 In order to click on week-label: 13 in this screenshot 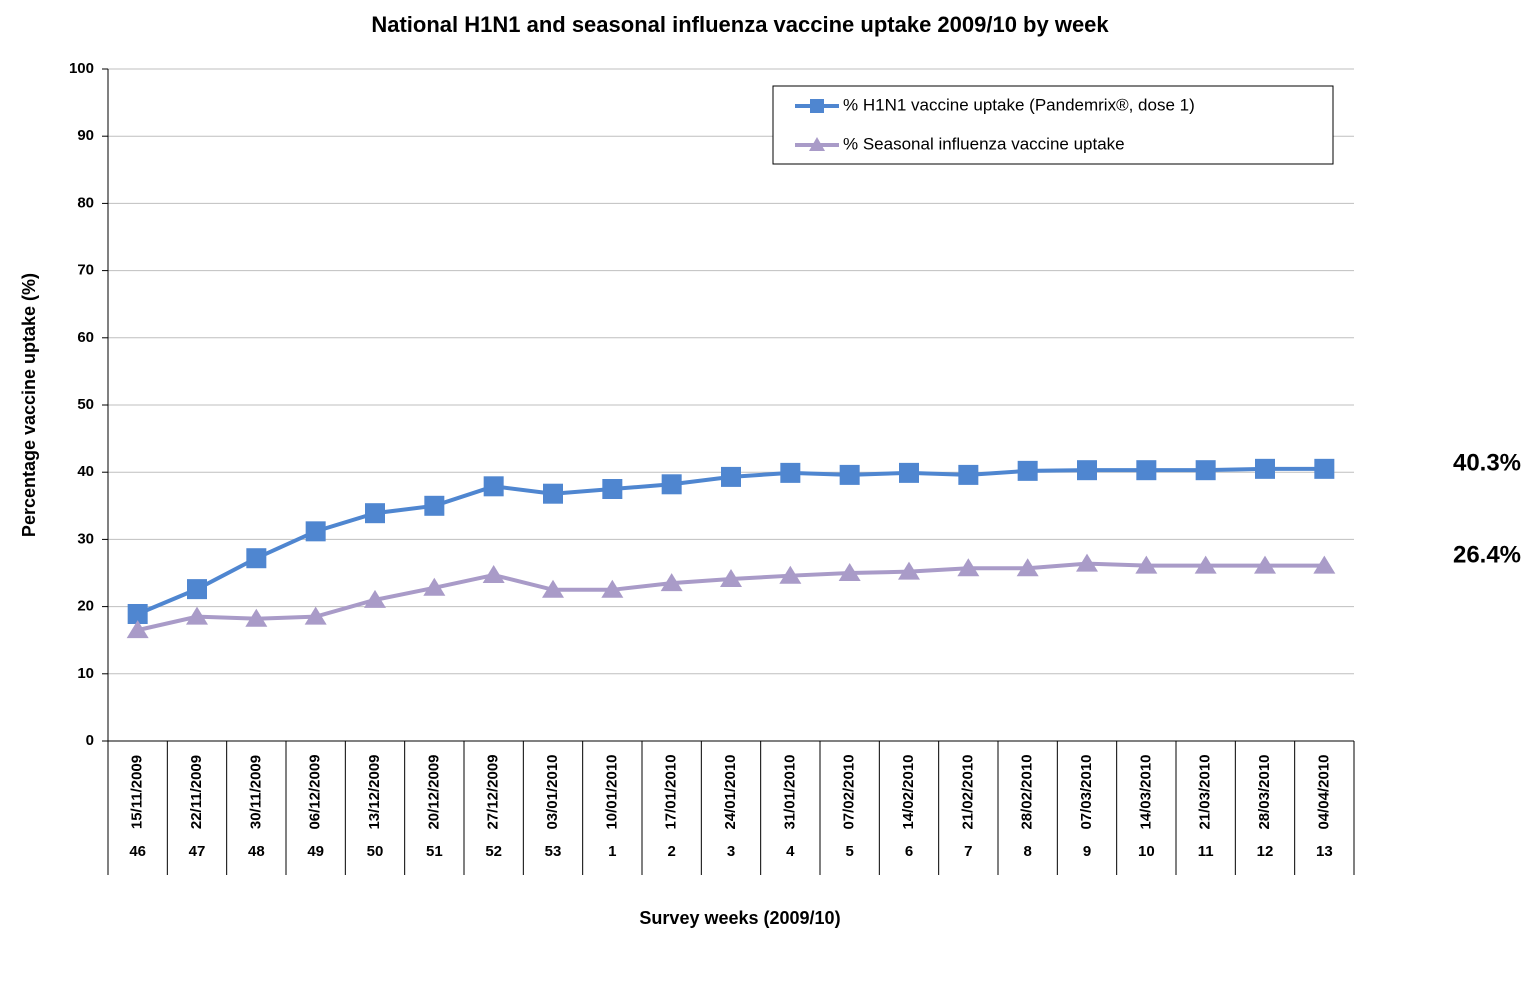, I will do `click(1324, 851)`.